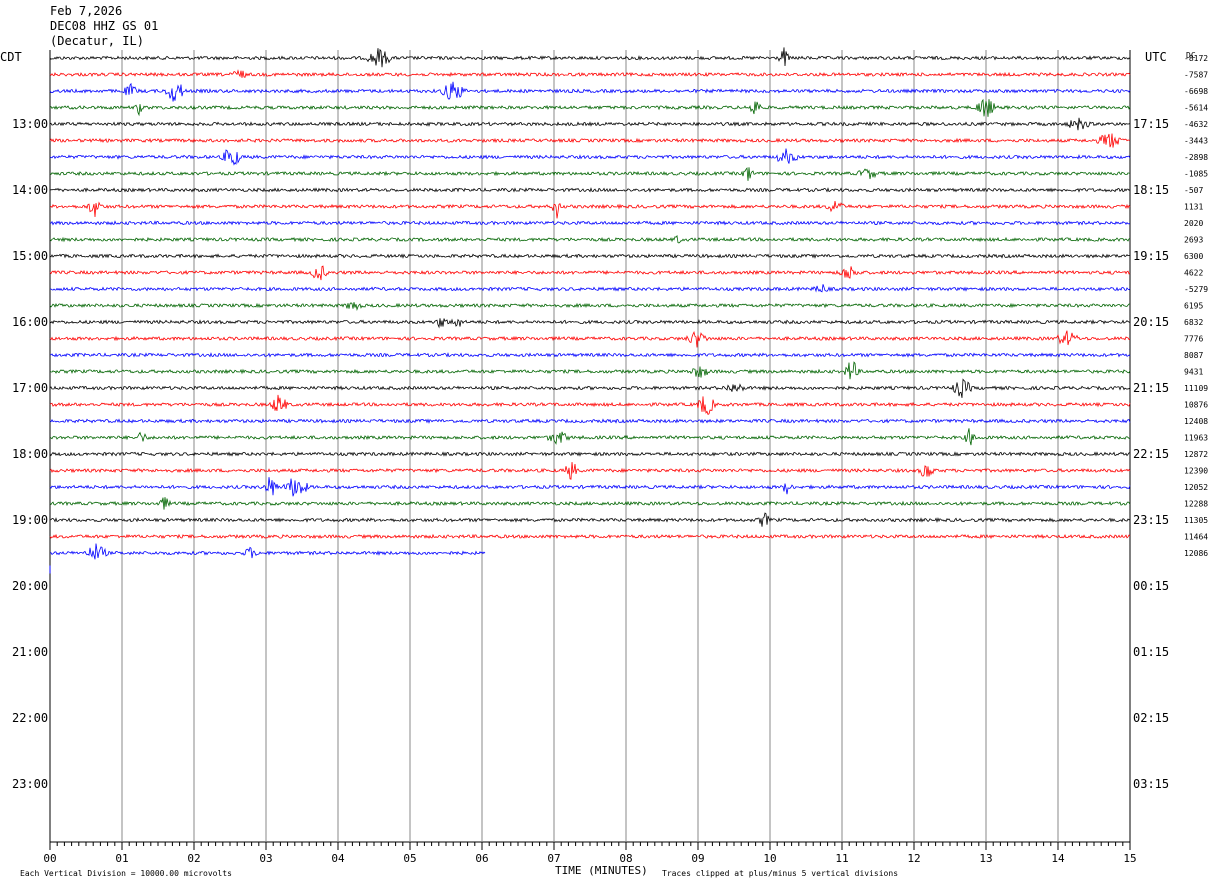  I want to click on dc-offset-label: 2020, so click(1193, 223).